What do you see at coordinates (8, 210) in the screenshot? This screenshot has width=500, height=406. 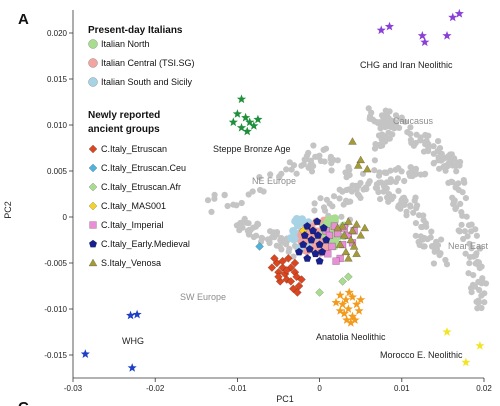 I see `y-axis-title: PC2` at bounding box center [8, 210].